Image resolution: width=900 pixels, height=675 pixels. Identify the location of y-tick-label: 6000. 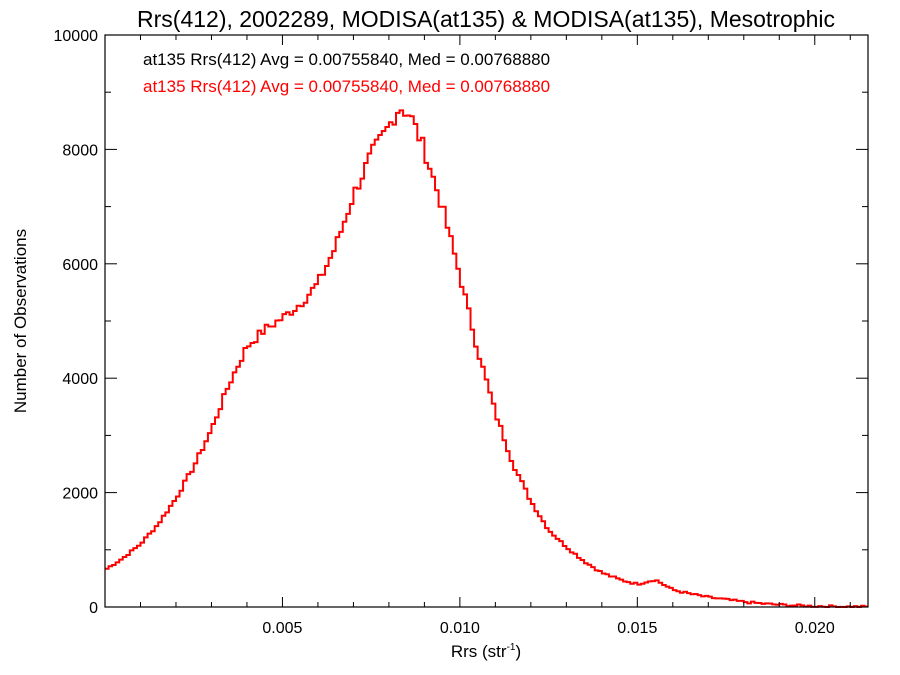
(80, 265).